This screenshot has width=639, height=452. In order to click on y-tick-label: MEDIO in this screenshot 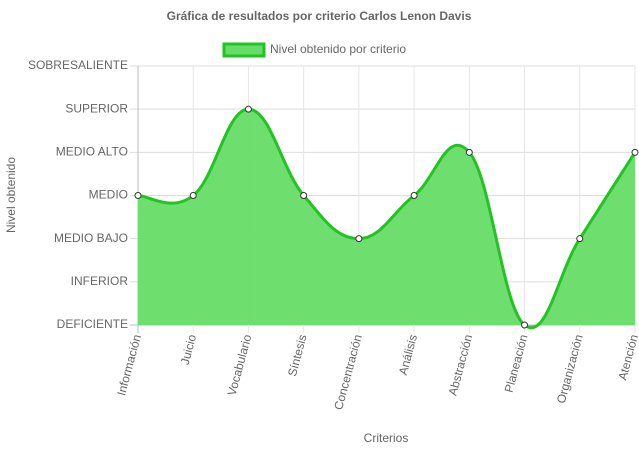, I will do `click(108, 195)`.